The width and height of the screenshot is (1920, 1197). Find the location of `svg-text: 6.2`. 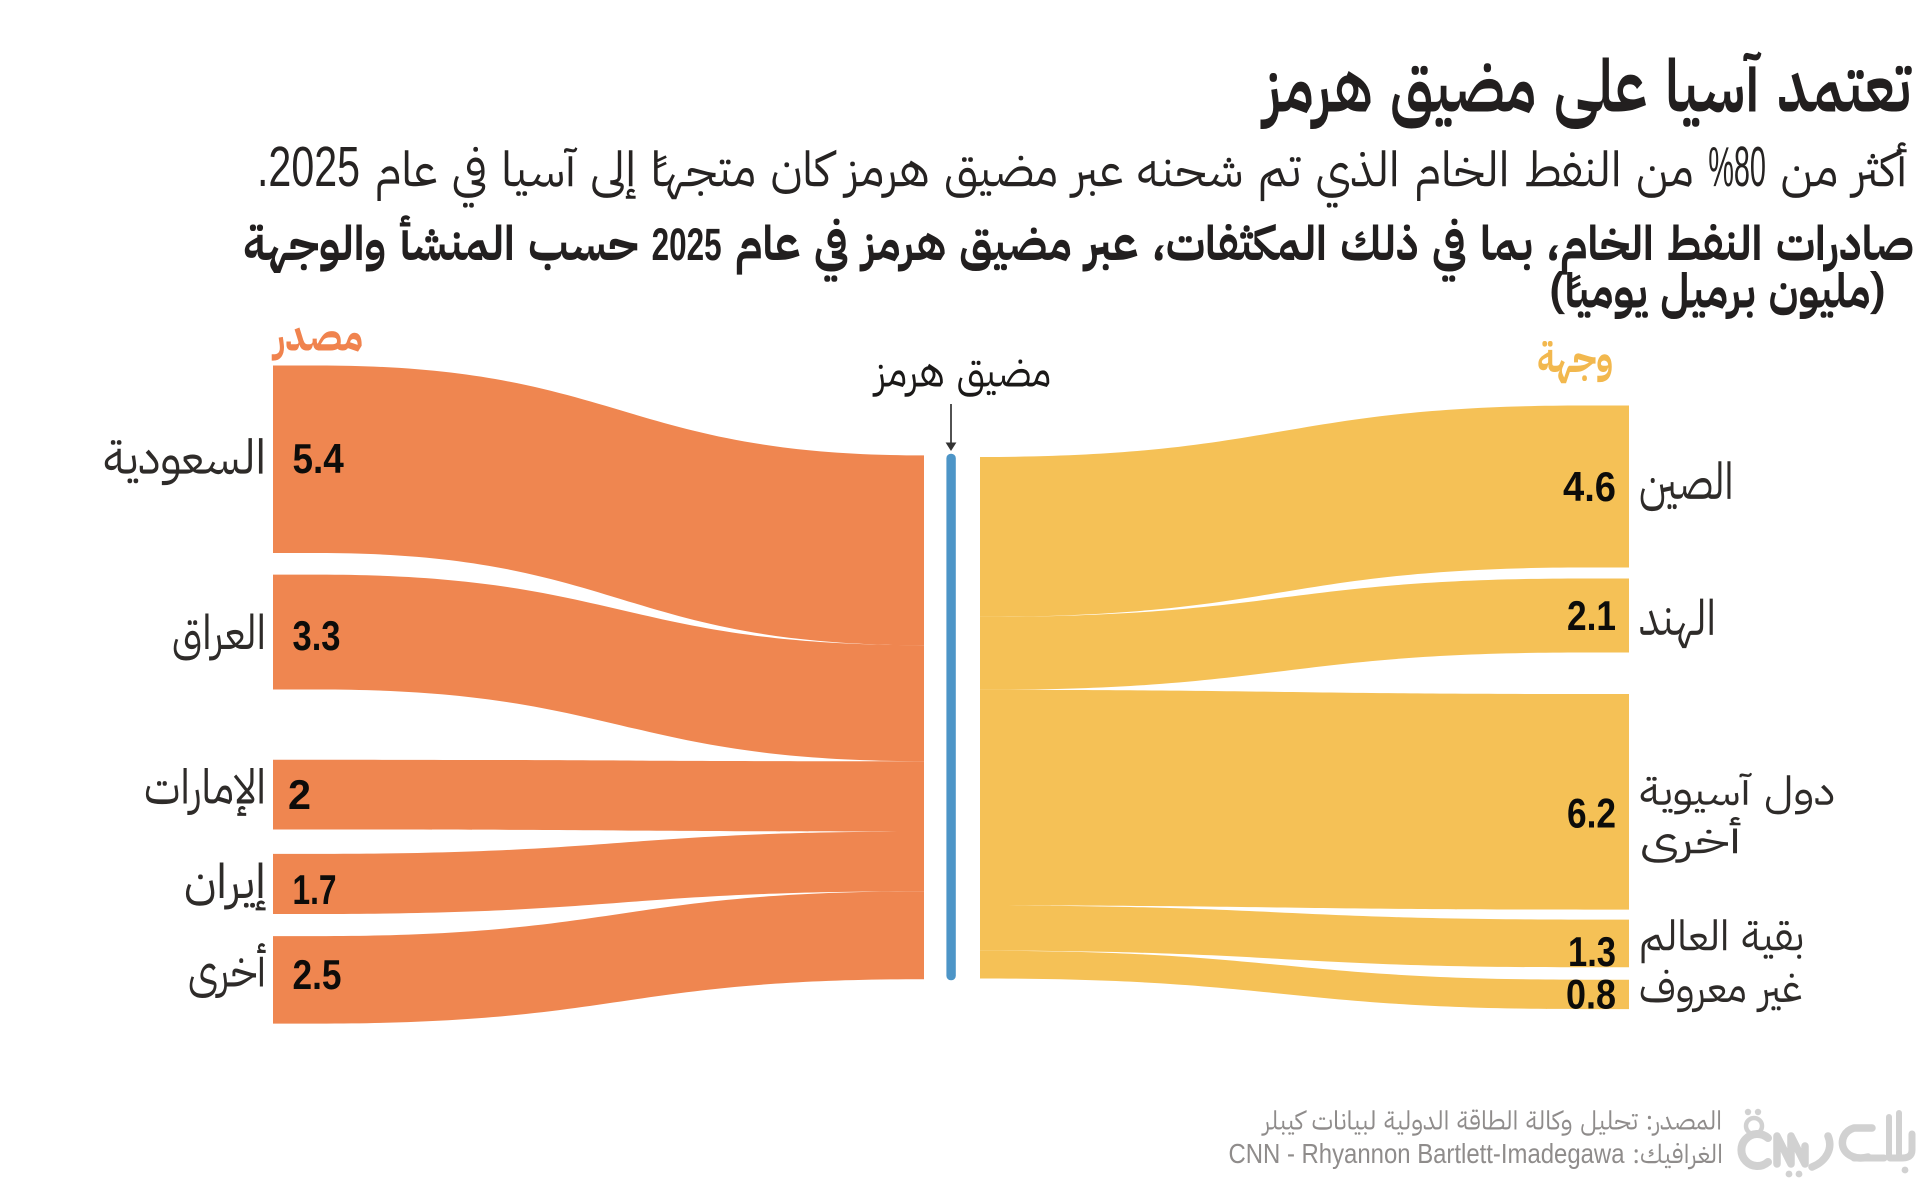

svg-text: 6.2 is located at coordinates (1591, 813).